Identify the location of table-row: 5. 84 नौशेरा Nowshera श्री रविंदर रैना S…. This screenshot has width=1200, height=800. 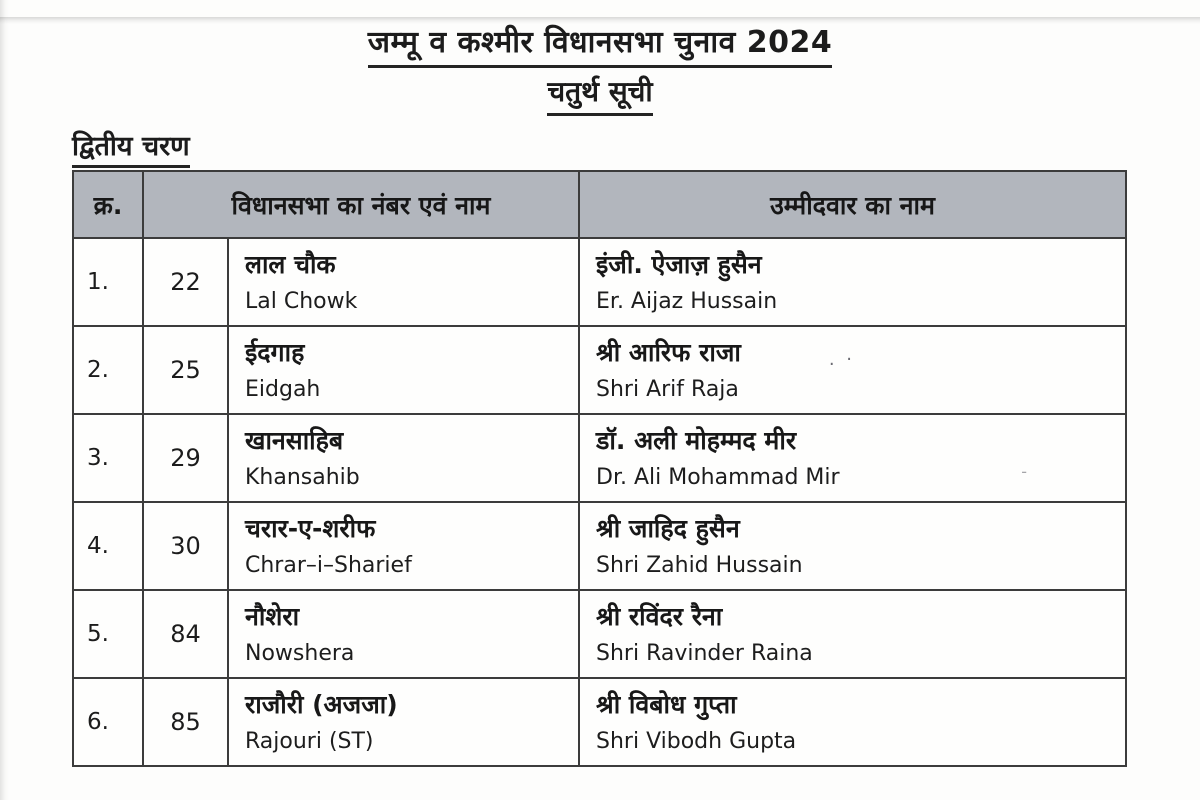
(600, 634).